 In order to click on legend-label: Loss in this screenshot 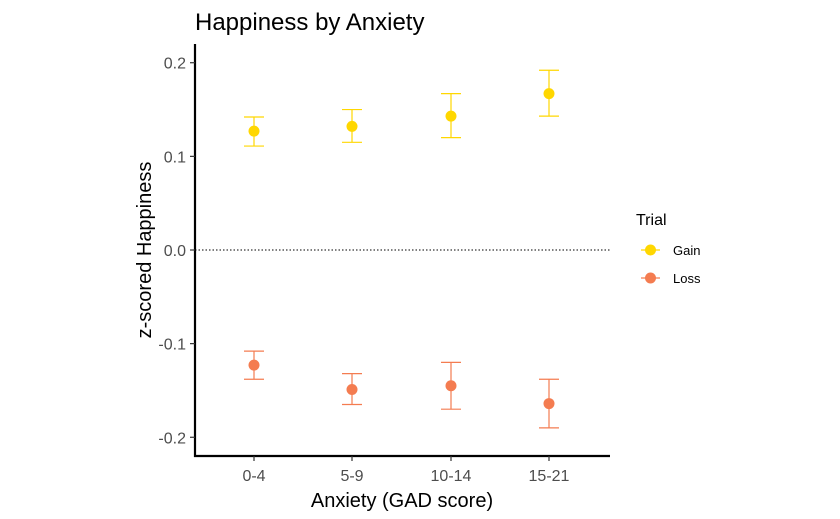, I will do `click(687, 278)`.